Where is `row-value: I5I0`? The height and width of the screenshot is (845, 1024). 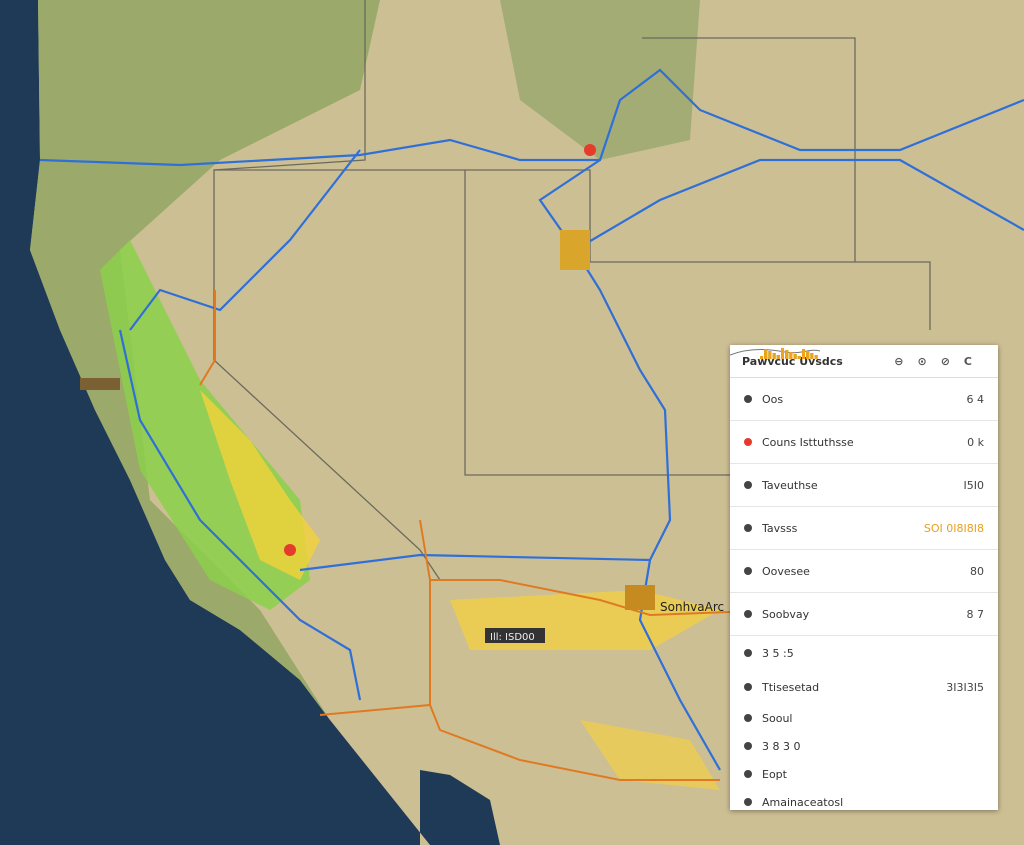 row-value: I5I0 is located at coordinates (974, 485).